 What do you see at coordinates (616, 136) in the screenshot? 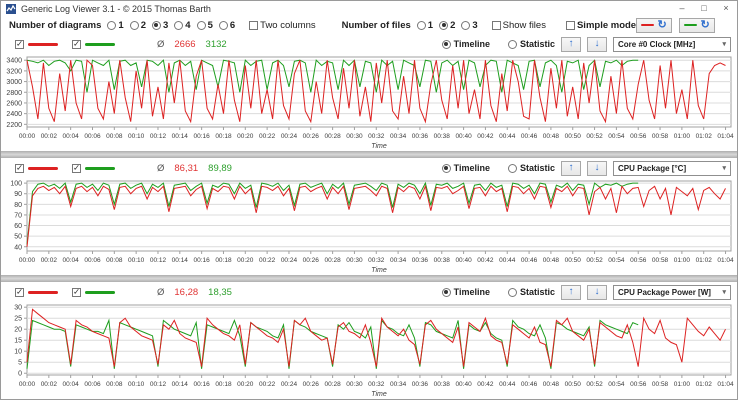
I see `svg-text: 00:54` at bounding box center [616, 136].